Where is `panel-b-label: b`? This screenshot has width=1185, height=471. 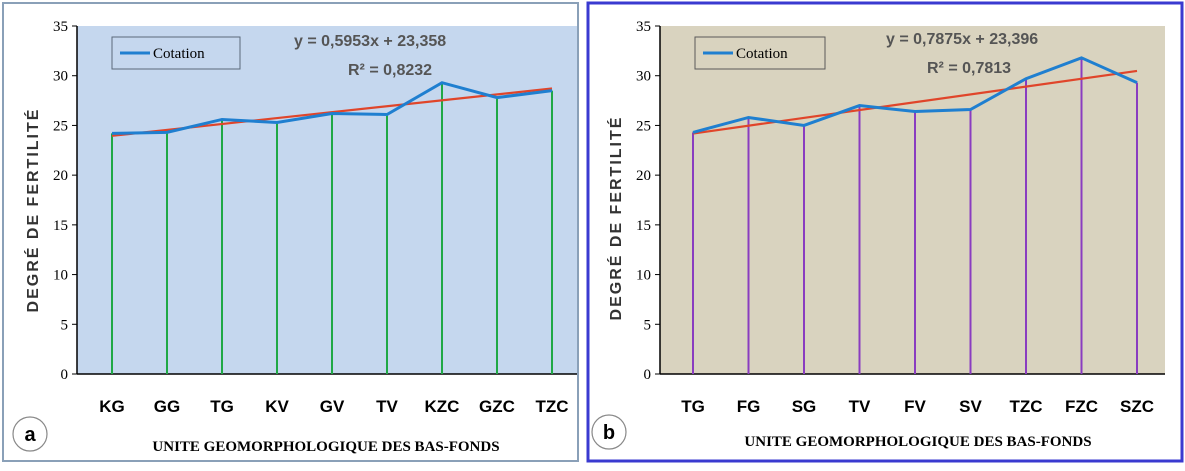 panel-b-label: b is located at coordinates (609, 433).